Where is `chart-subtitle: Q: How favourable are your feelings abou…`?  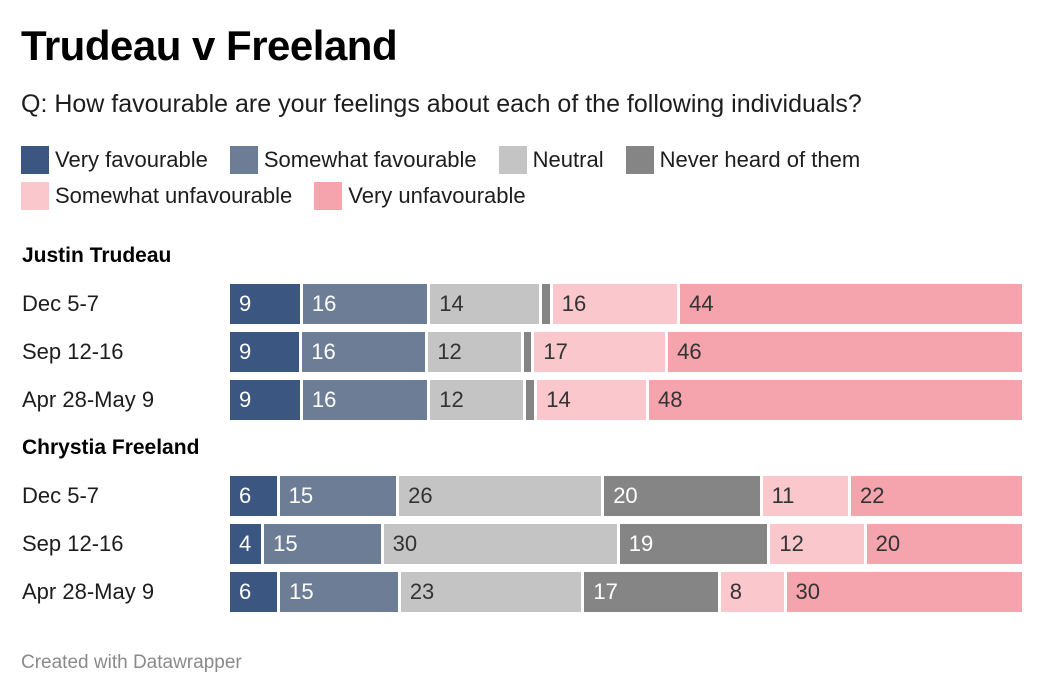 chart-subtitle: Q: How favourable are your feelings abou… is located at coordinates (441, 104).